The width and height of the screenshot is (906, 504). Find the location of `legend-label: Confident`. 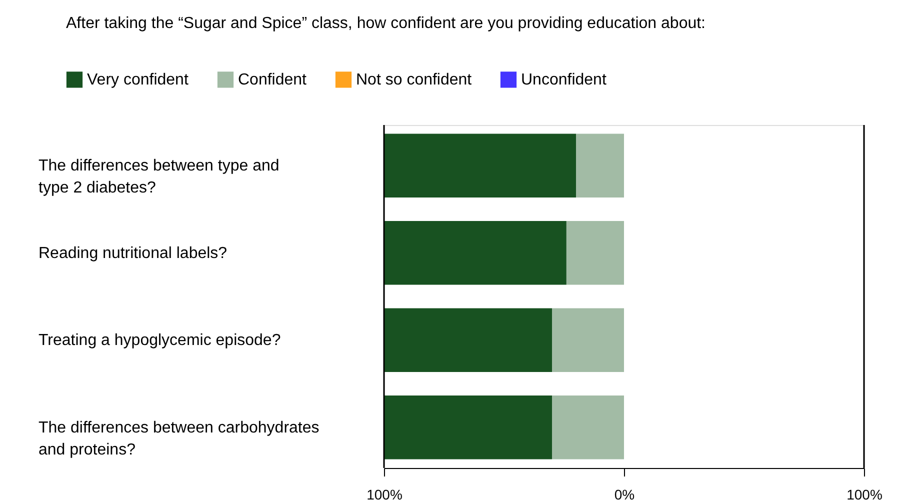

legend-label: Confident is located at coordinates (273, 80).